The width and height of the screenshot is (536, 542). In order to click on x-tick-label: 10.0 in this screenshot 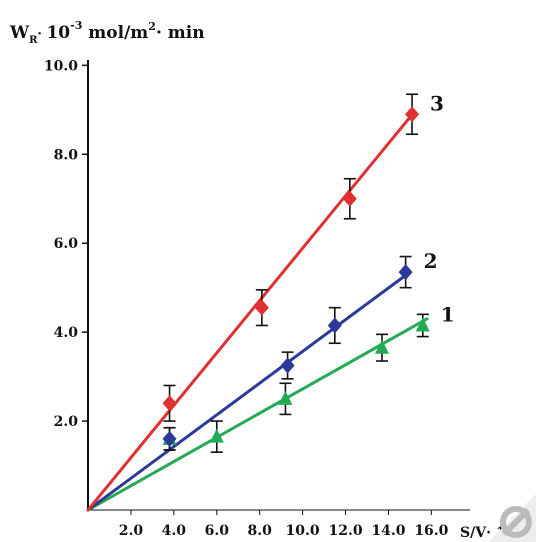, I will do `click(303, 531)`.